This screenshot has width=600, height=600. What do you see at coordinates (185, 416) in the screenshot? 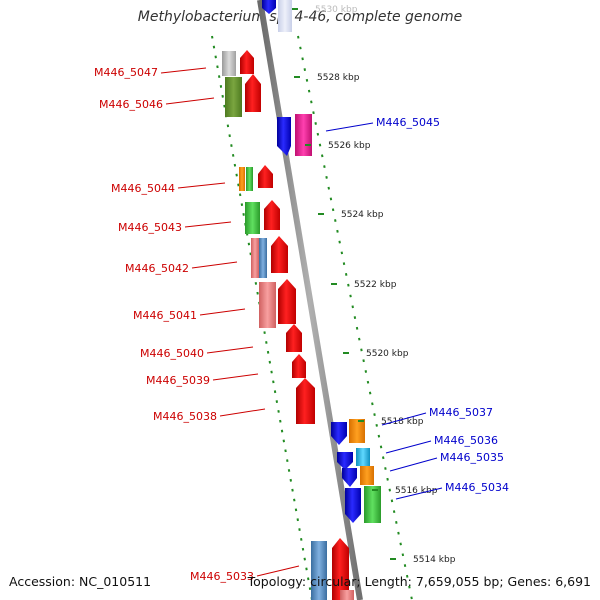
I see `gene-label: M446_5038` at bounding box center [185, 416].